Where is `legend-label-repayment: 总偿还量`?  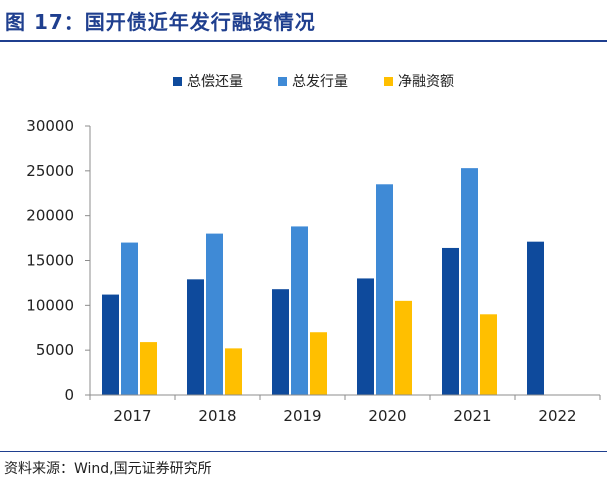 legend-label-repayment: 总偿还量 is located at coordinates (215, 82).